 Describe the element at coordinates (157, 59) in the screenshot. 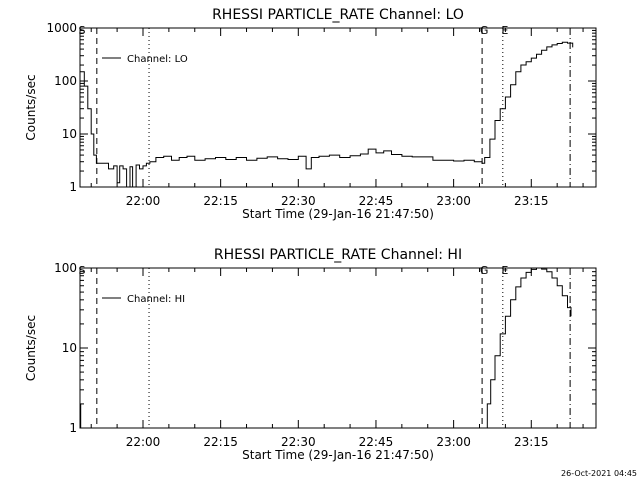

I see `legend-label: Channel: LO` at that location.